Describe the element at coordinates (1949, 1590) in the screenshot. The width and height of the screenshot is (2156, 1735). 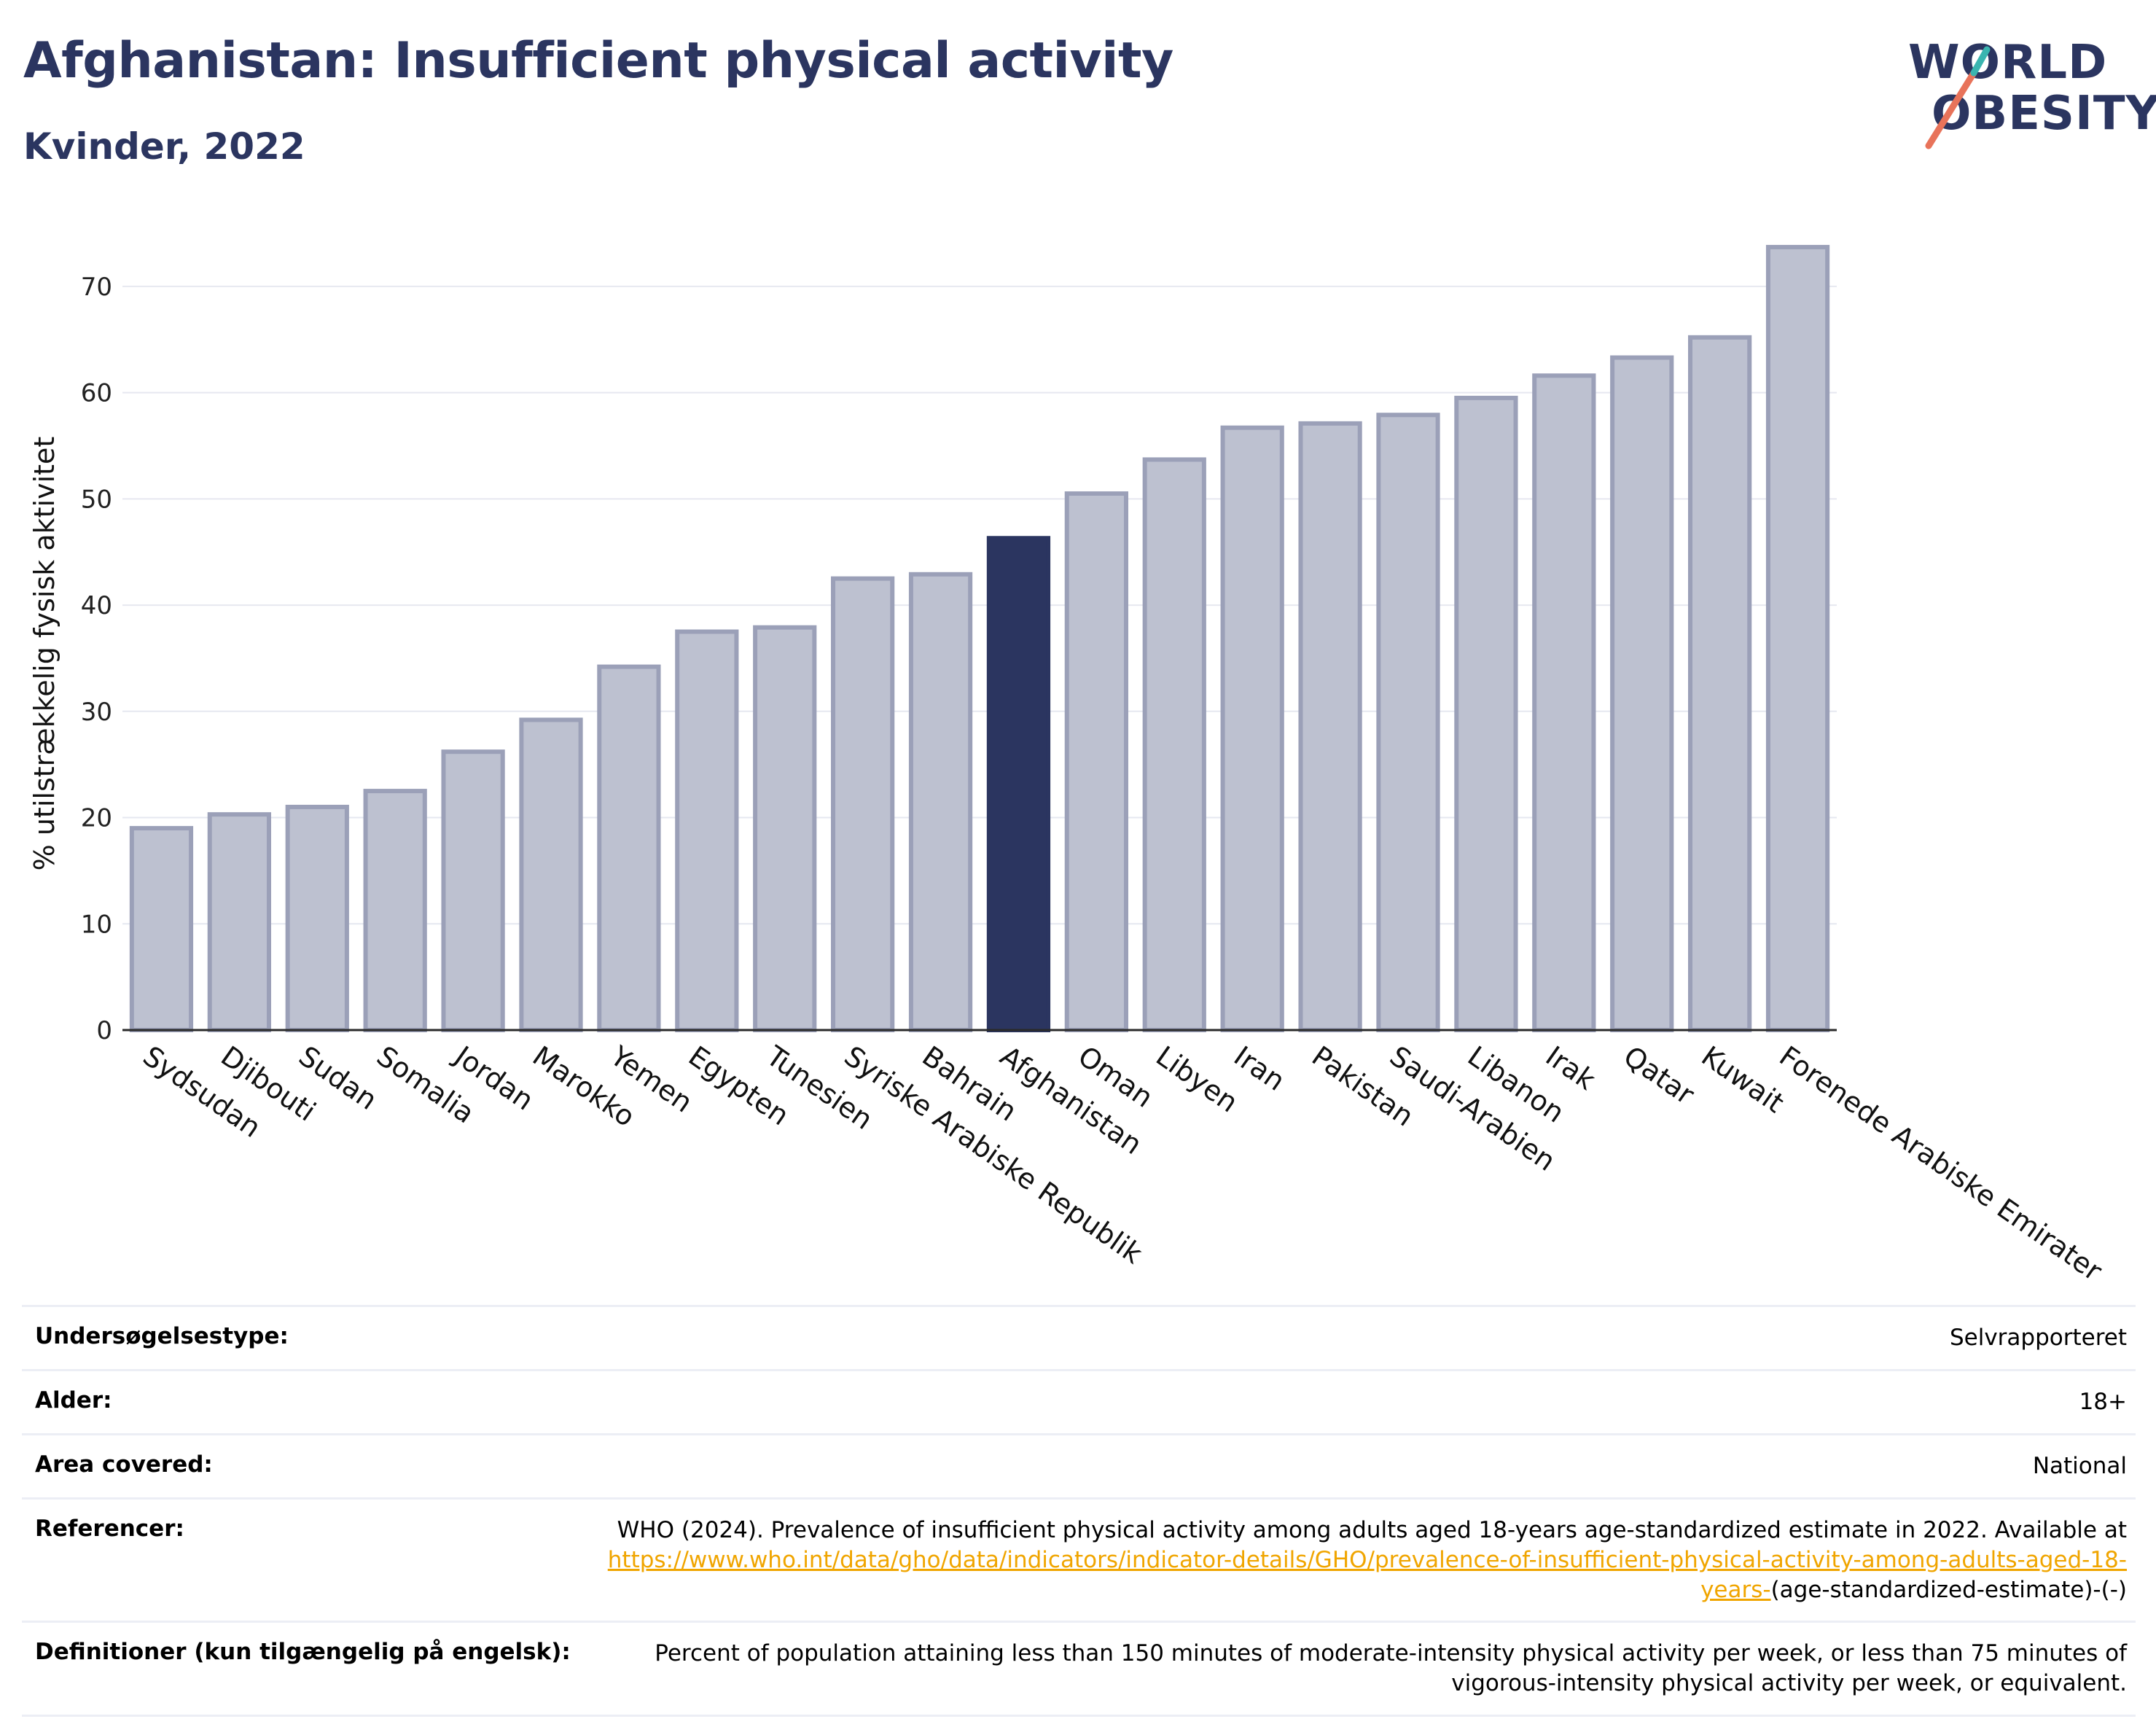
I see `references-suffix: (age-standardized-estimate)-(-)` at that location.